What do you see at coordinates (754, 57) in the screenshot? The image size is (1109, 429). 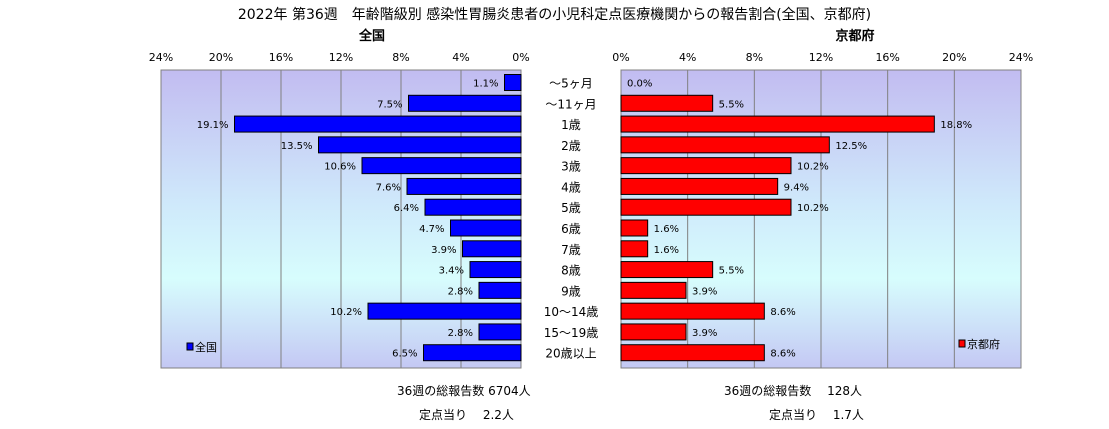 I see `right-x-tick-label: 8%` at bounding box center [754, 57].